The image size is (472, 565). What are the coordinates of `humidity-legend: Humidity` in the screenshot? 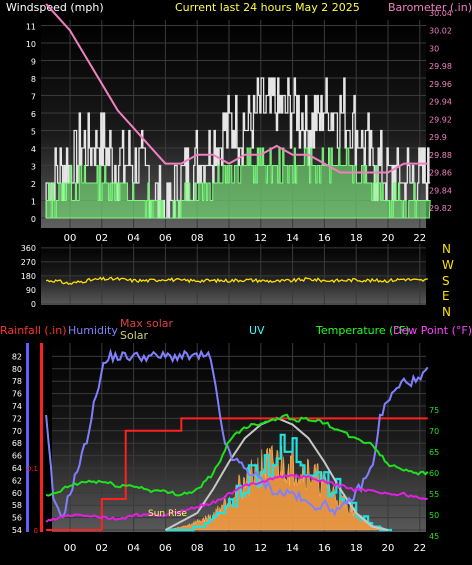 It's located at (93, 330).